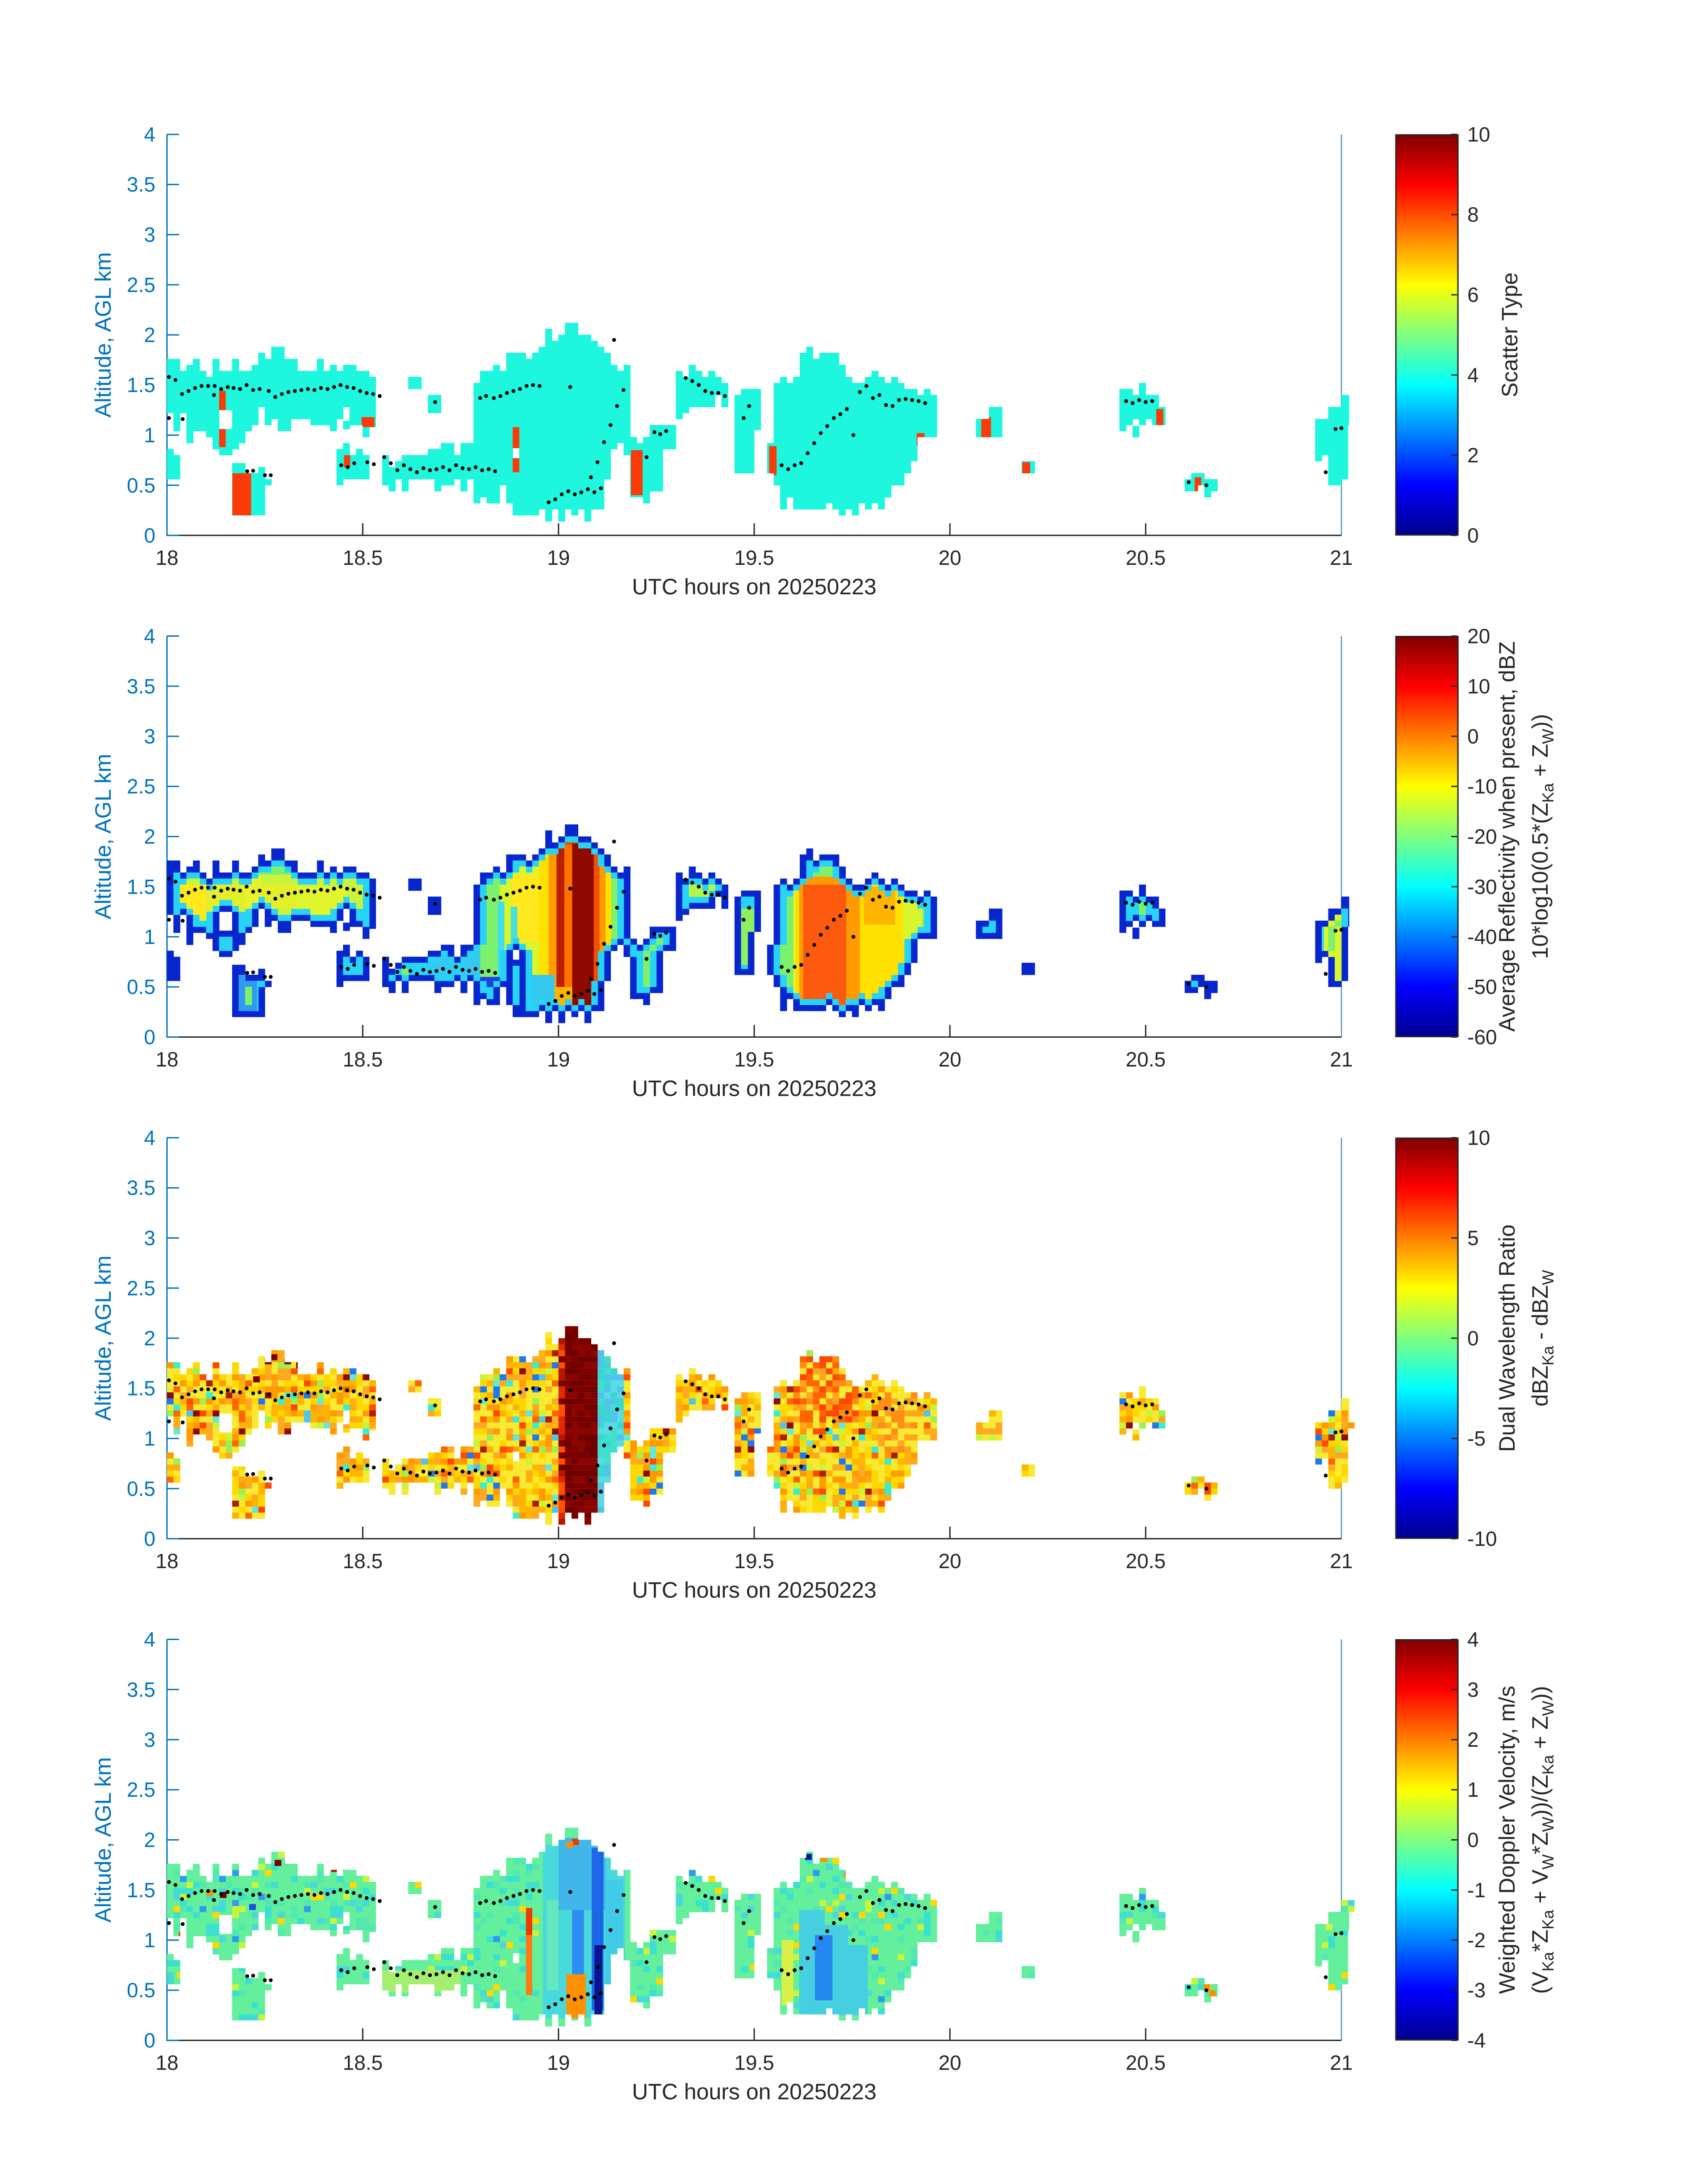  I want to click on svg-text:Average Reflectivity when pres: Average Reflectivity when present, dBZ, so click(1507, 836).